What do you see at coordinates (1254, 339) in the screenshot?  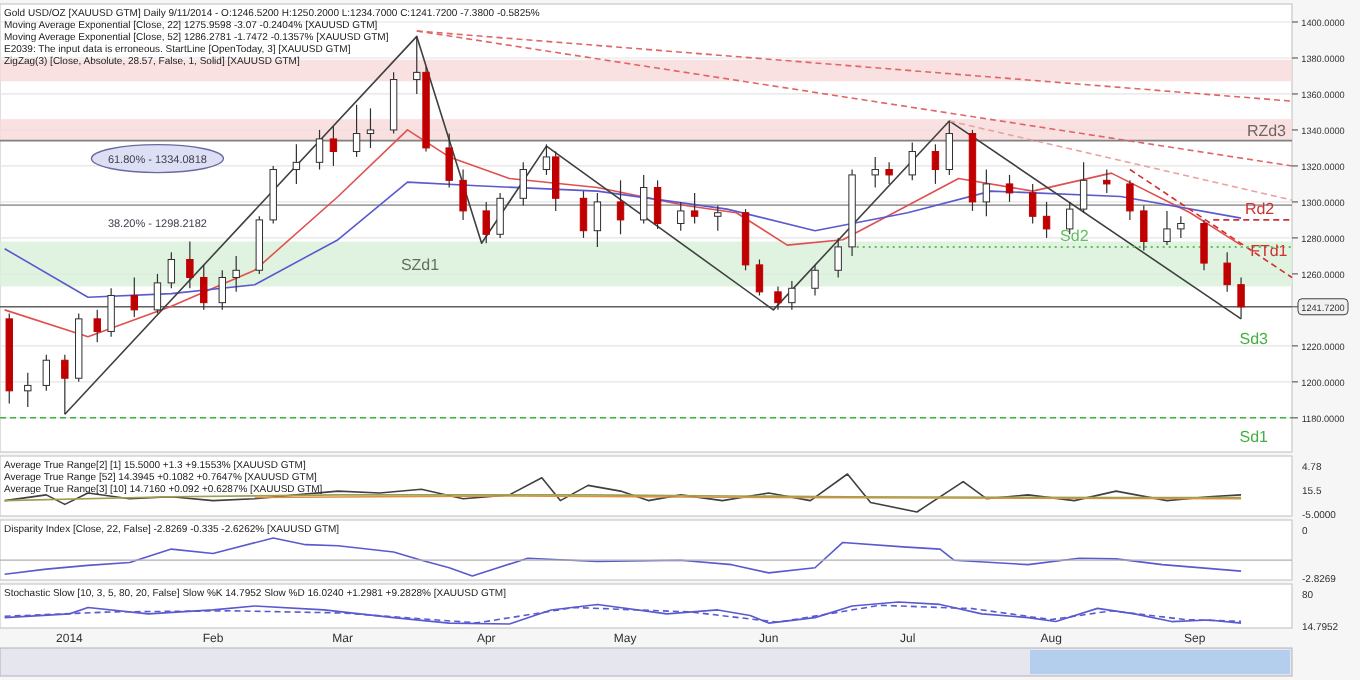 I see `annotation: Sd3` at bounding box center [1254, 339].